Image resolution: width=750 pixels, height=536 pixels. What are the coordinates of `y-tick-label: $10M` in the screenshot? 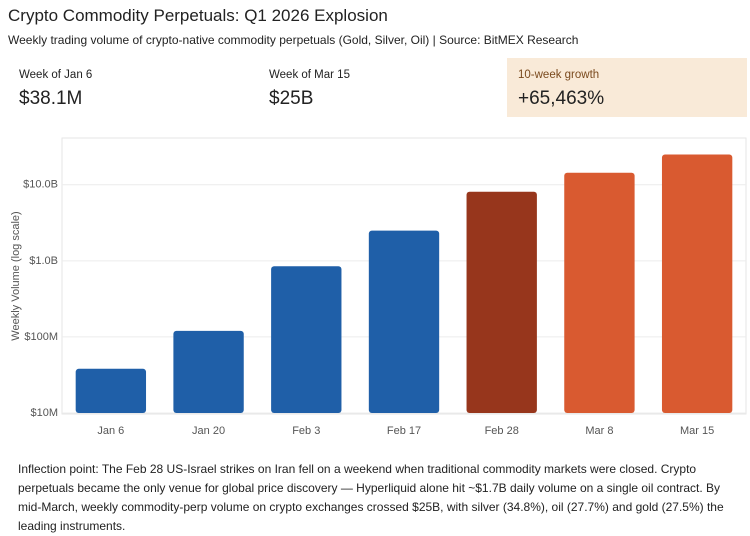 It's located at (44, 413).